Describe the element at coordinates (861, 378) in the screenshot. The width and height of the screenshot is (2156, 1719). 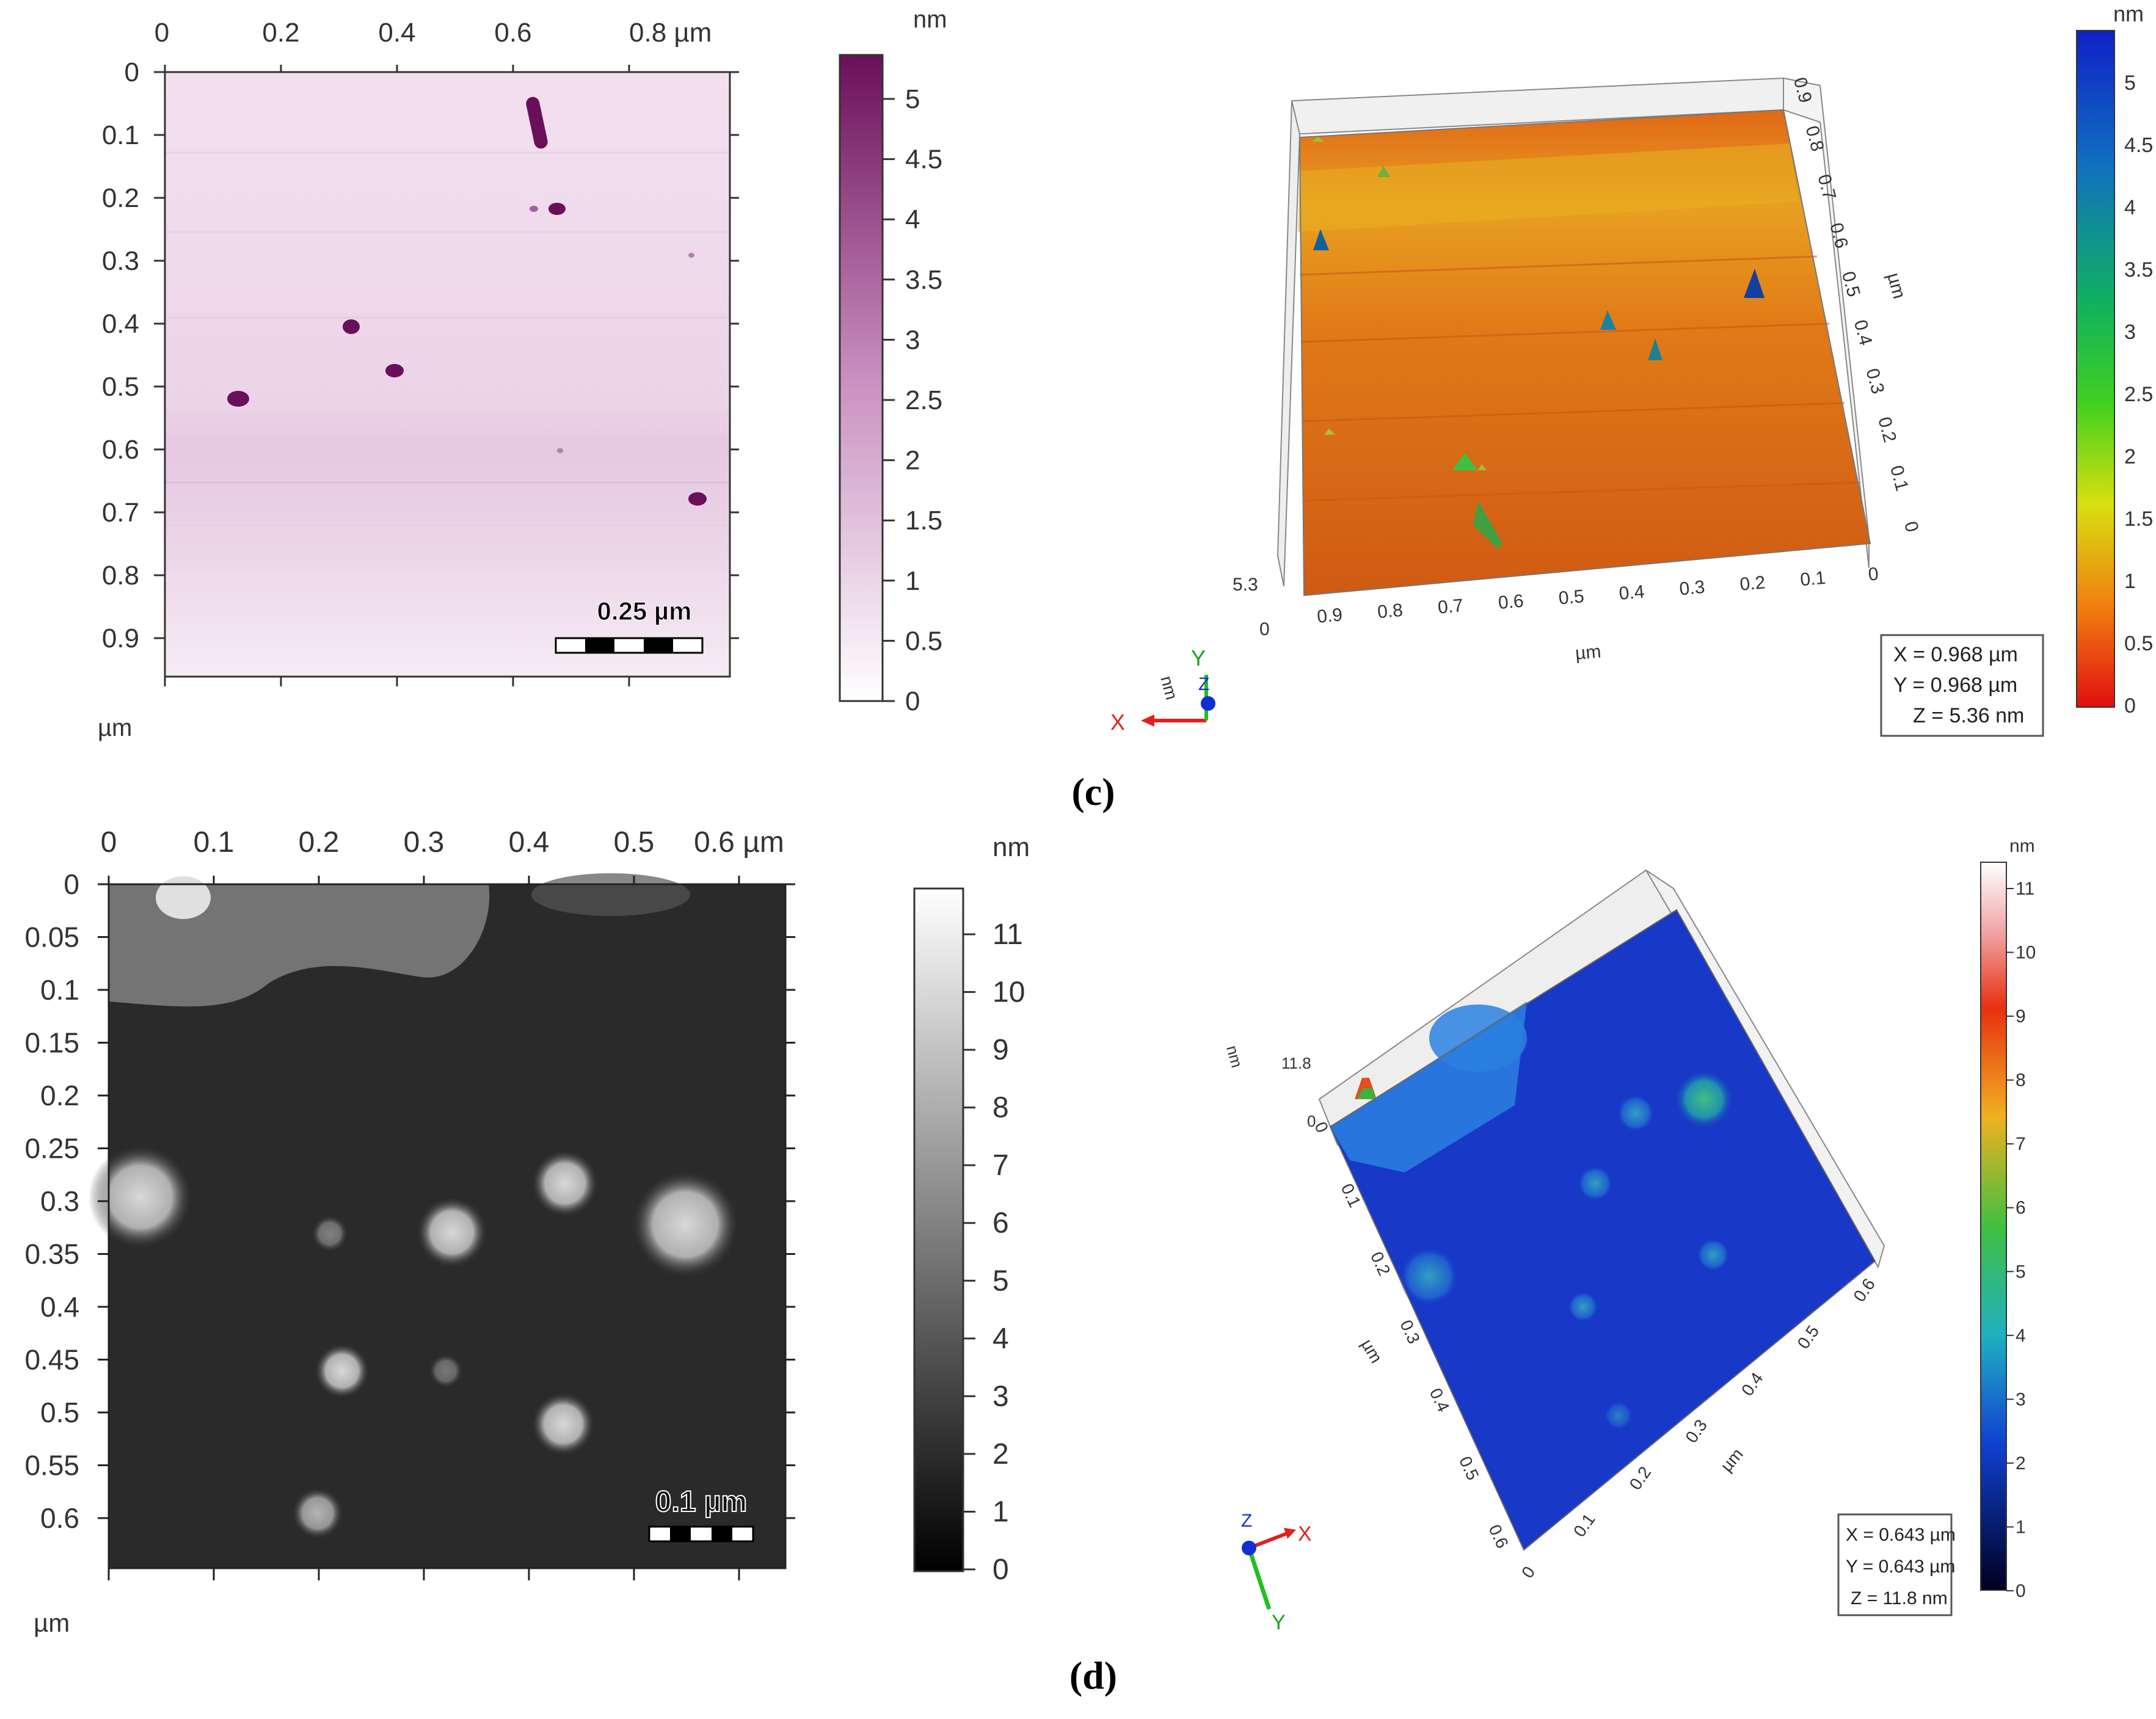
I see `colorbar-c-2d-gradient` at that location.